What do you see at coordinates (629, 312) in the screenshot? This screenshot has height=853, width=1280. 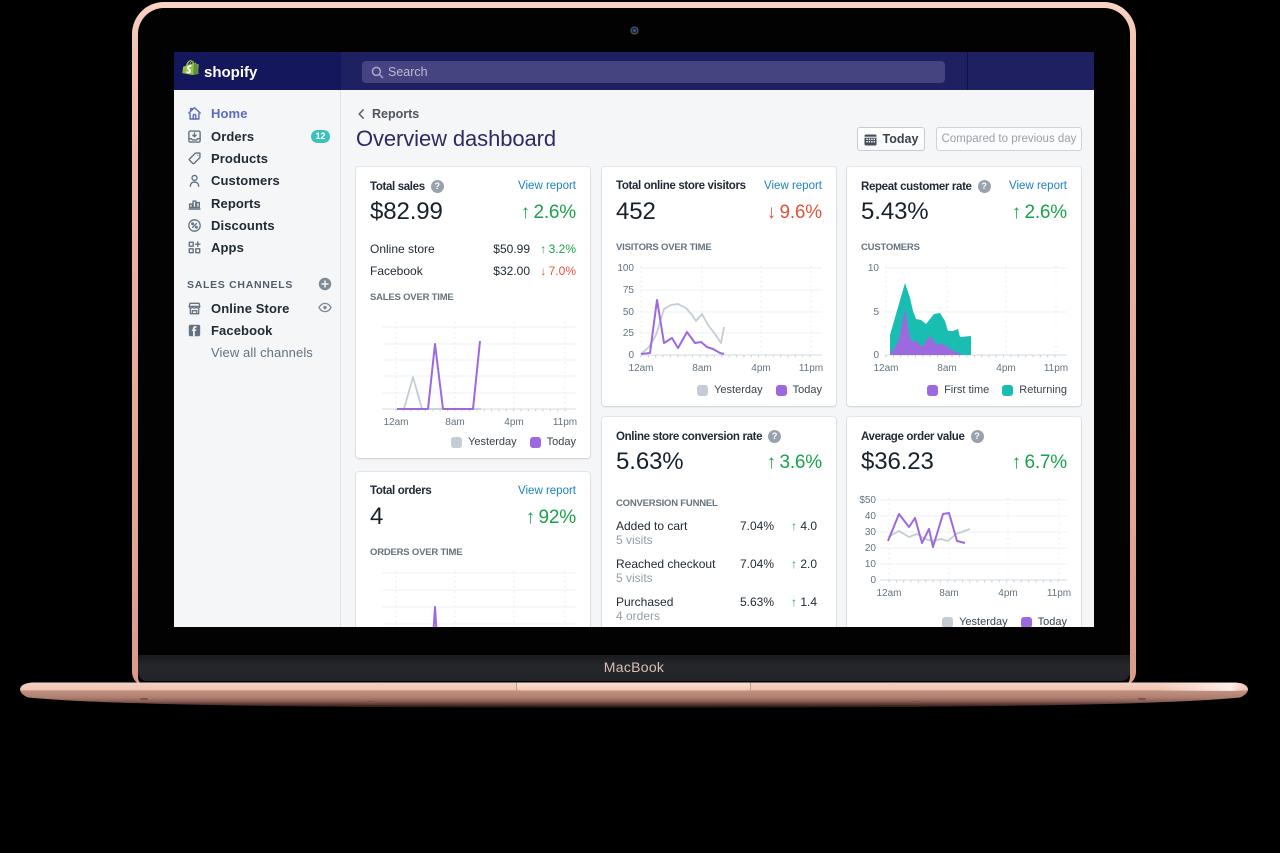 I see `svg-text: 50` at bounding box center [629, 312].